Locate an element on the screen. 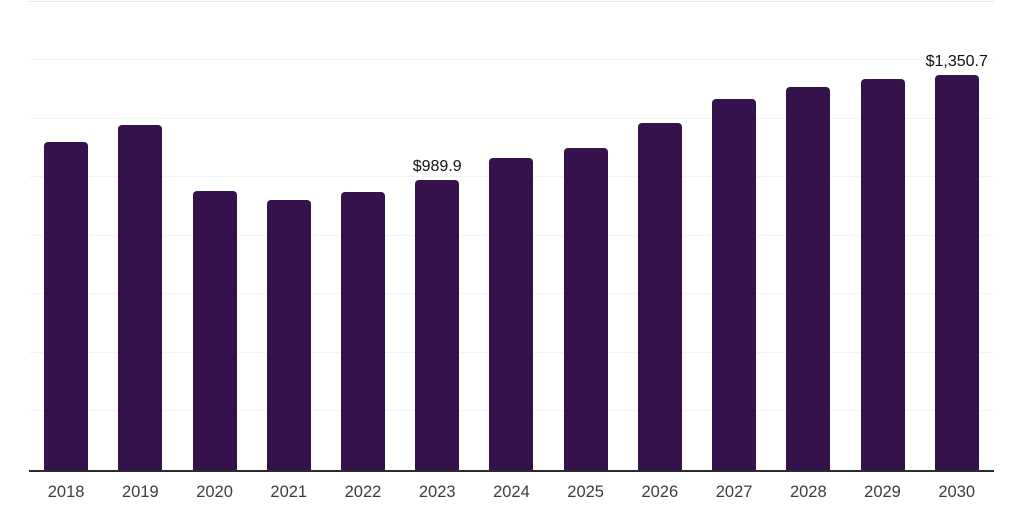 This screenshot has height=512, width=1024. bar-column-2022 is located at coordinates (363, 236).